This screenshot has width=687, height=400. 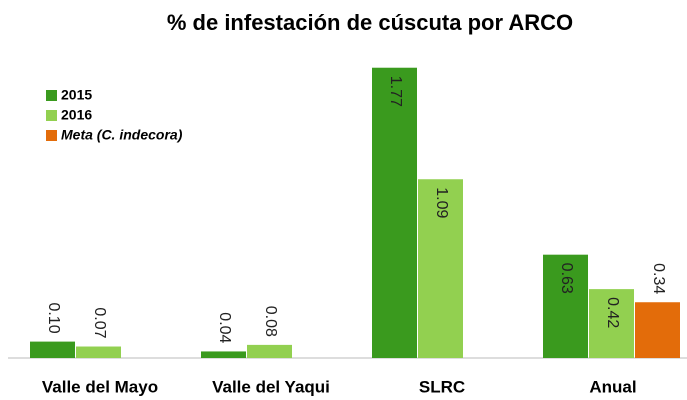 What do you see at coordinates (53, 317) in the screenshot?
I see `value-label: 0.10` at bounding box center [53, 317].